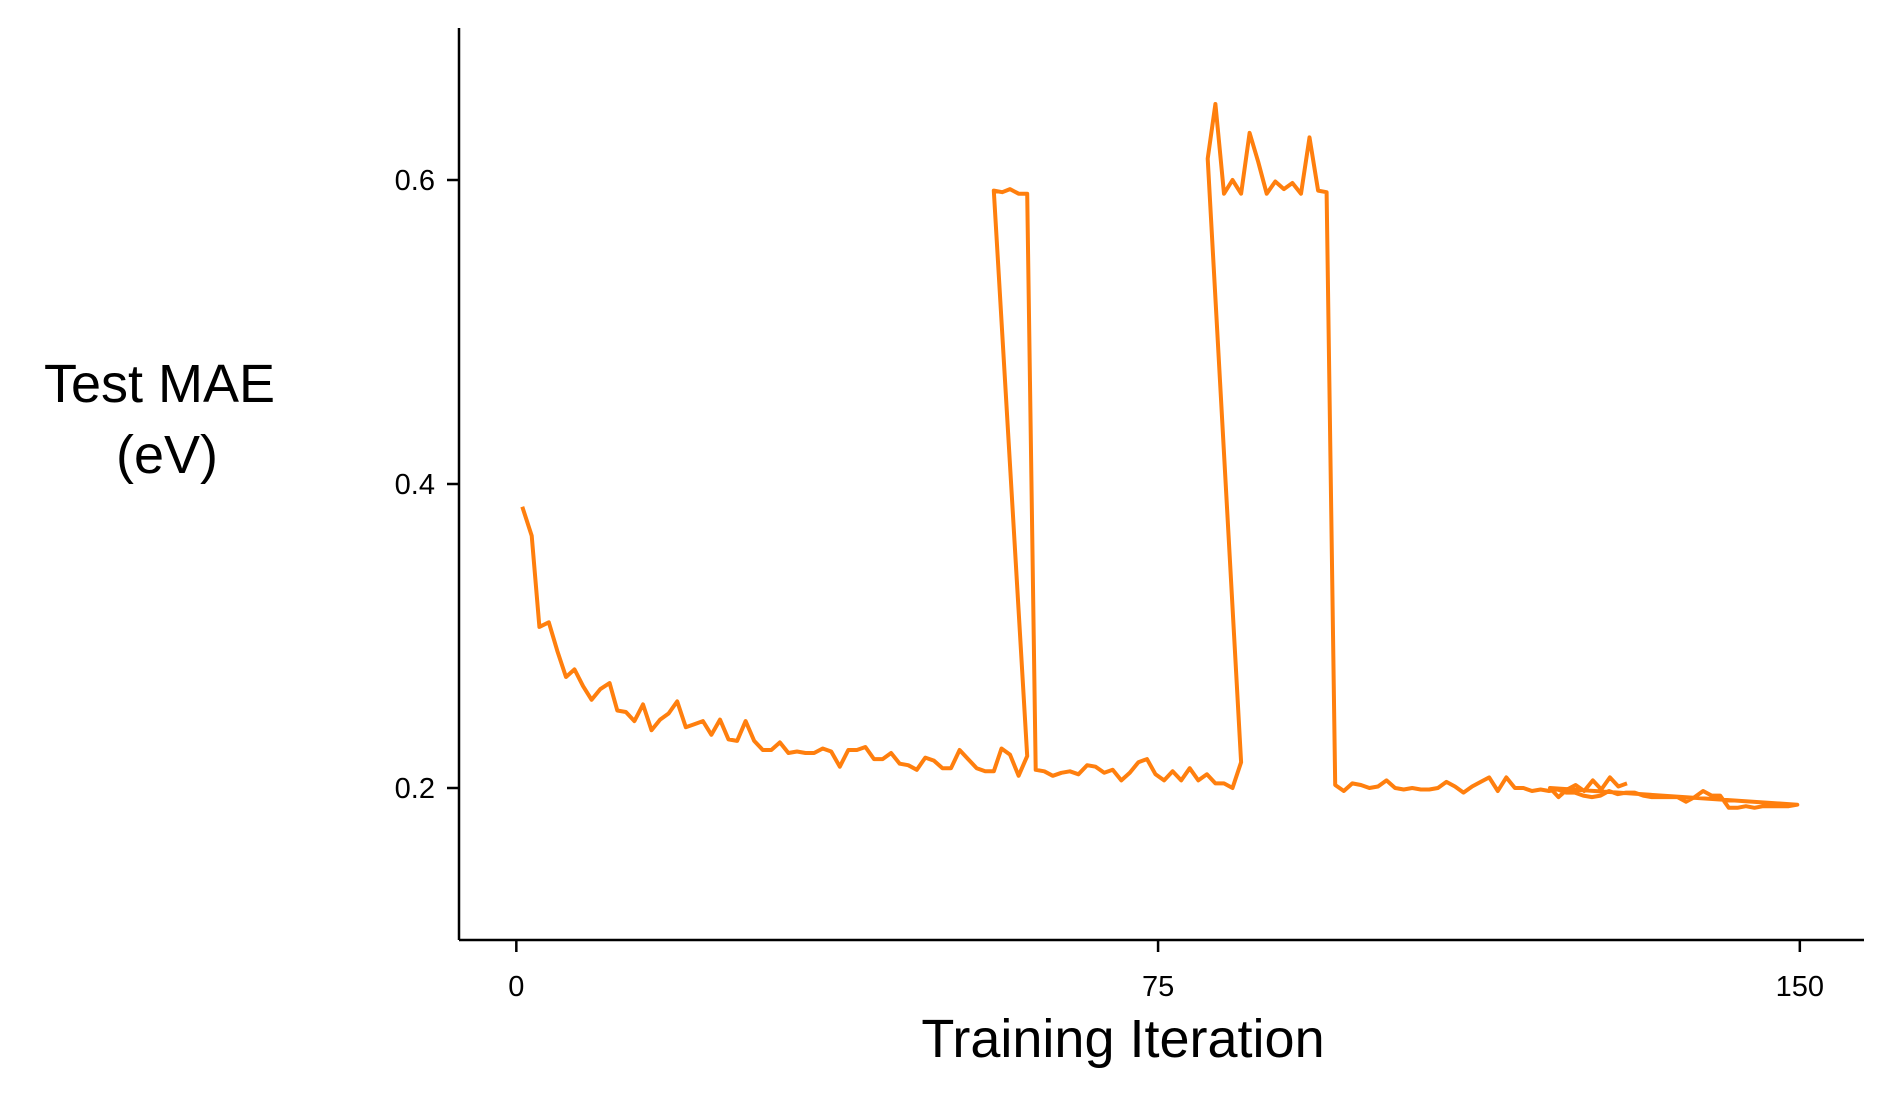 The height and width of the screenshot is (1113, 1883). I want to click on x-tick-label: 150, so click(1800, 987).